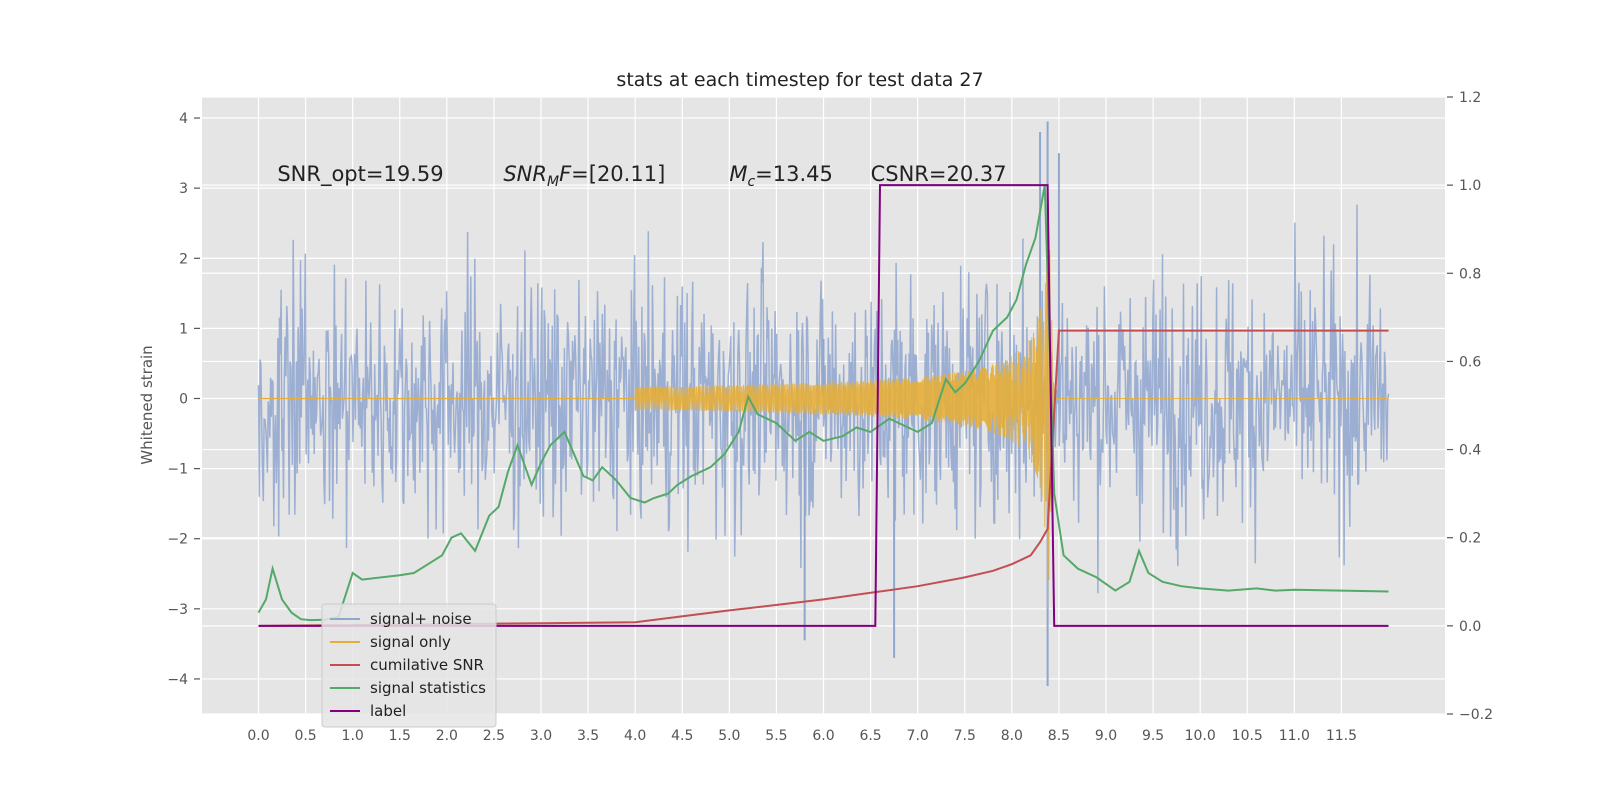  I want to click on annotation-text: SNRMF=[20.11], so click(584, 176).